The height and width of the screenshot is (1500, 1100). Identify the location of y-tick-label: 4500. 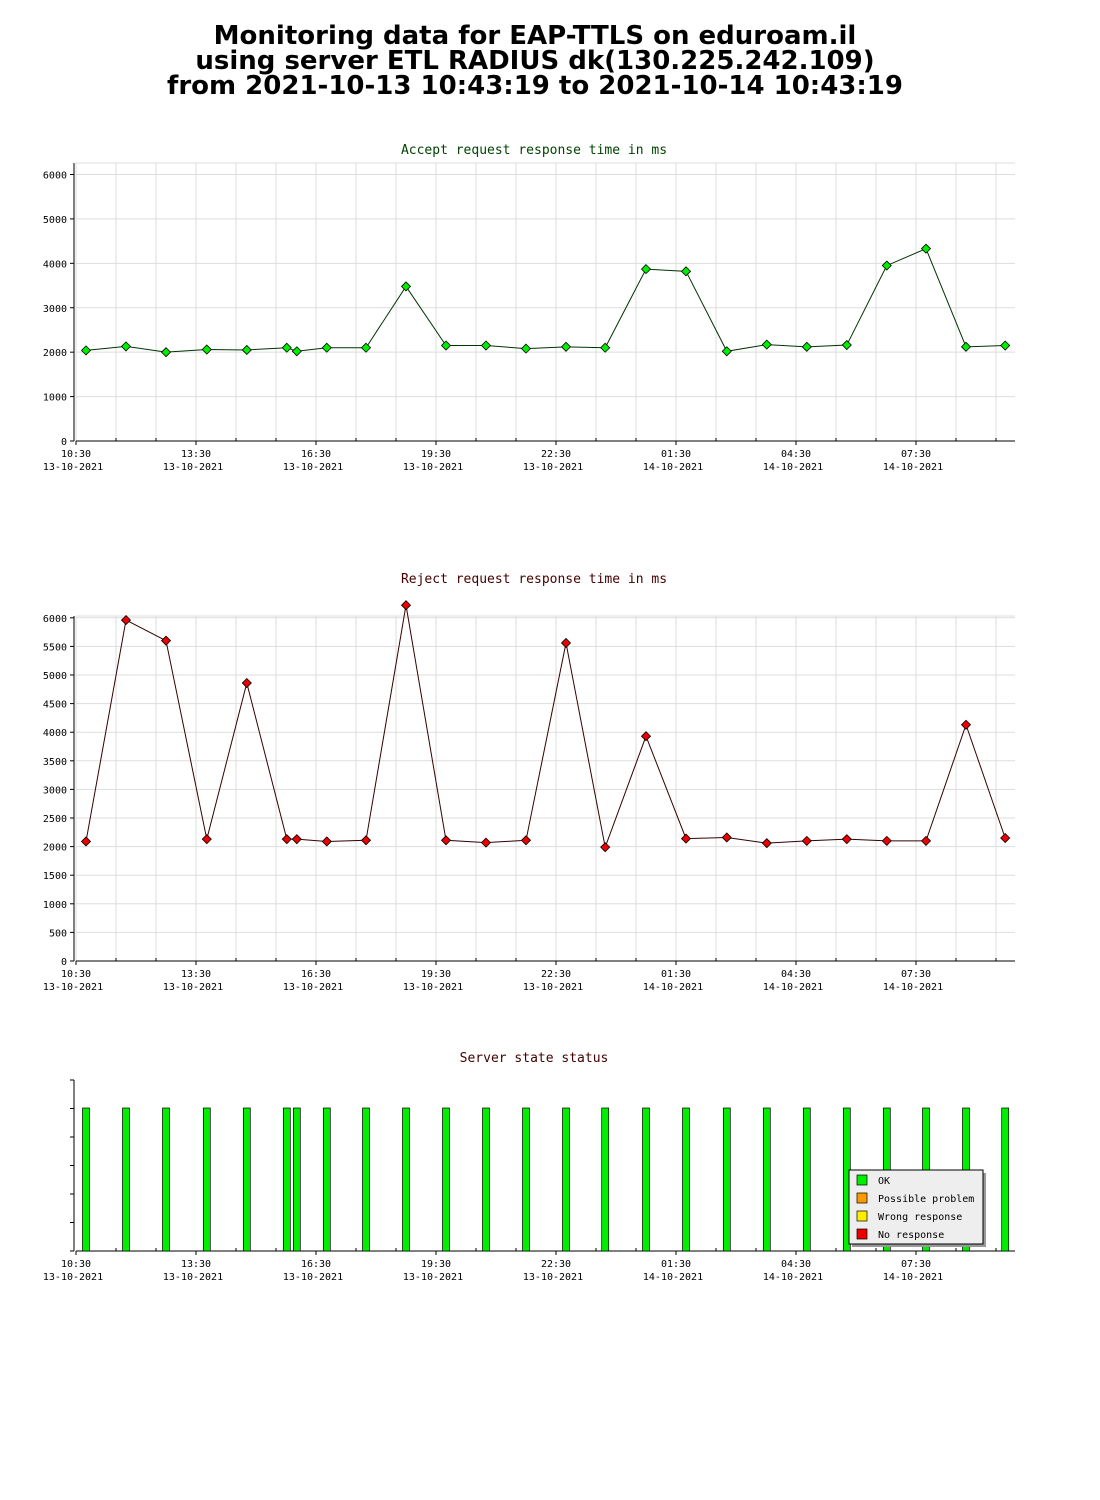
(55, 705).